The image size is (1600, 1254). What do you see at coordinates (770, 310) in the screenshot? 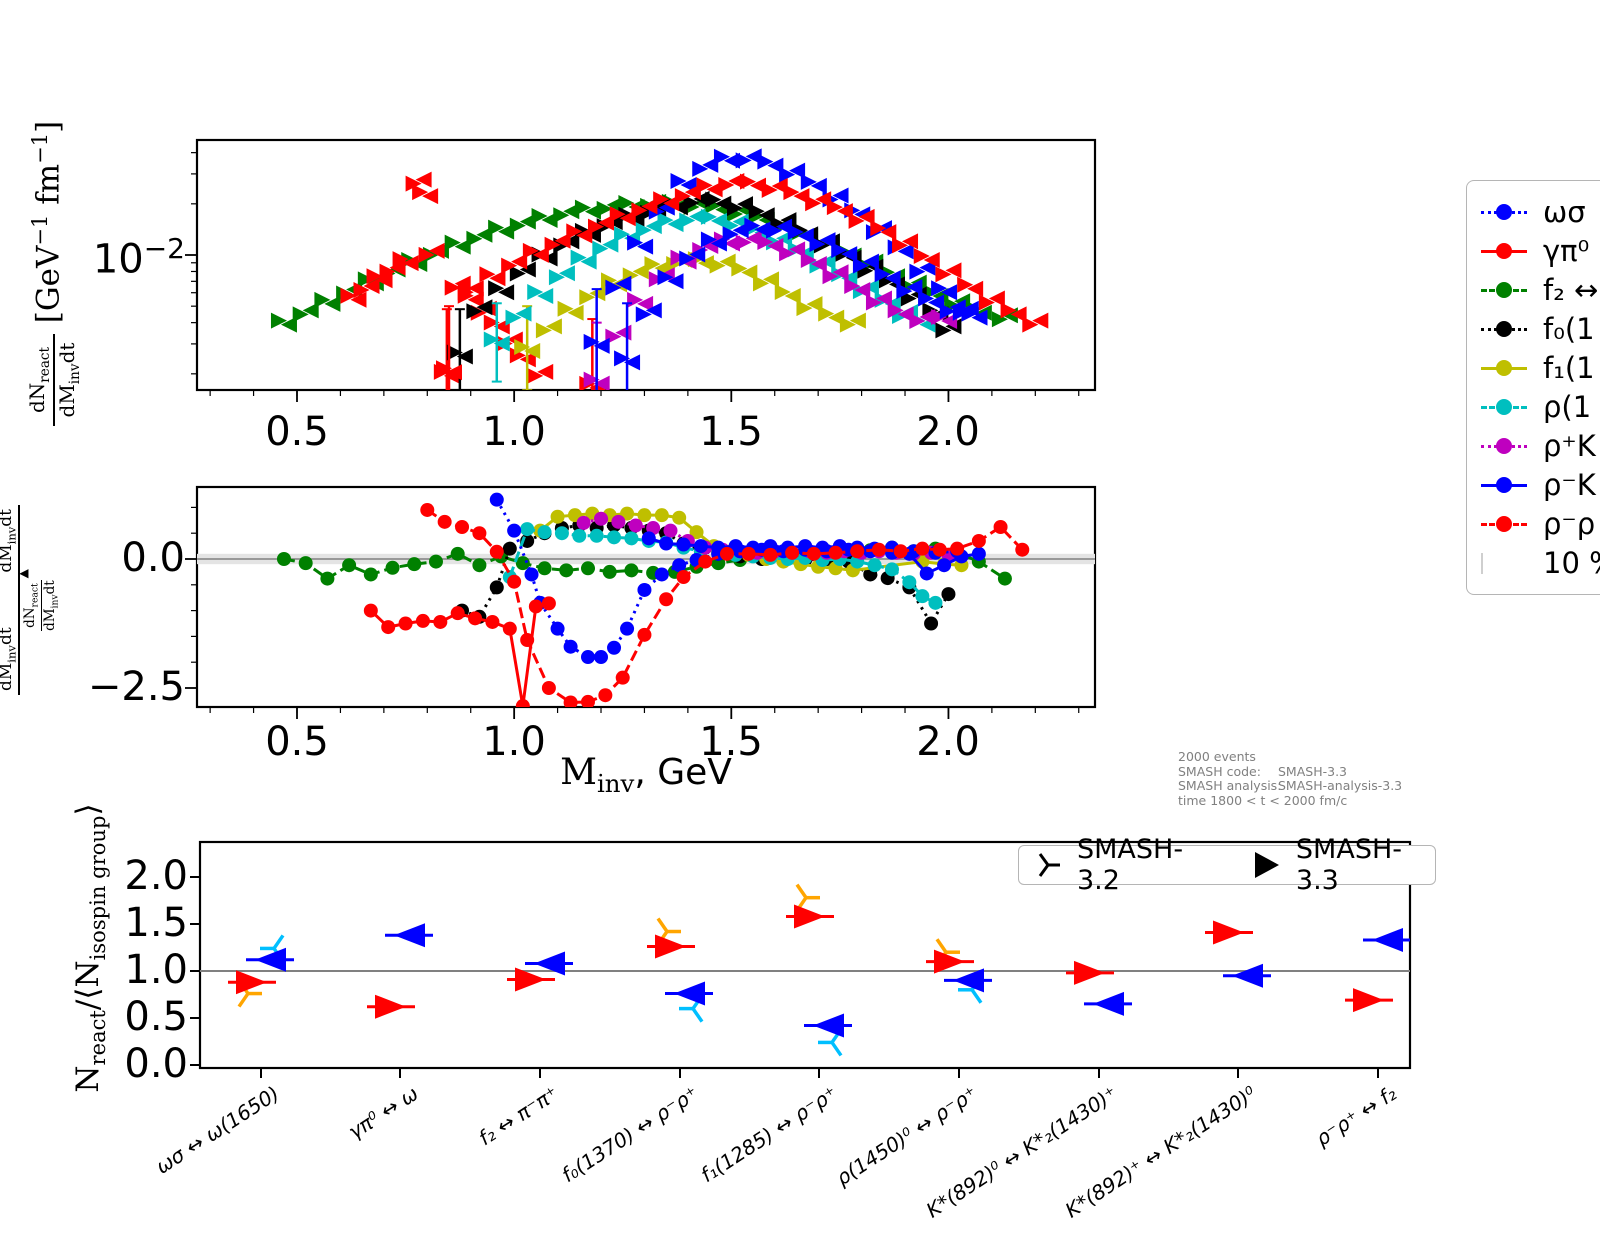
I see `spectrum-series-rho_plus_K` at bounding box center [770, 310].